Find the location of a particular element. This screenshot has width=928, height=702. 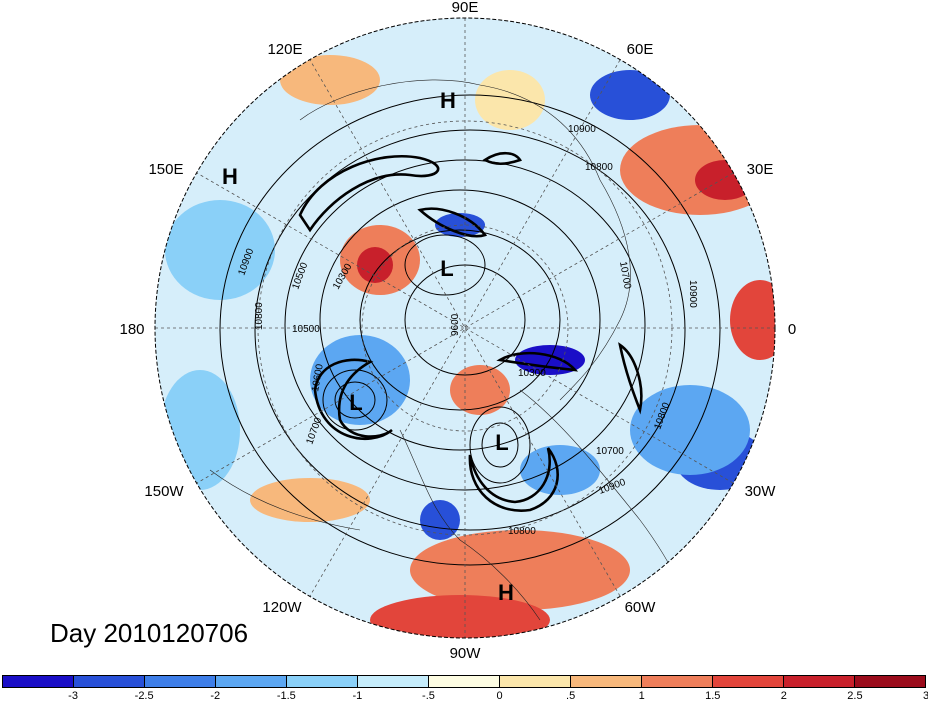

lon-label-30w: 30W is located at coordinates (761, 491).